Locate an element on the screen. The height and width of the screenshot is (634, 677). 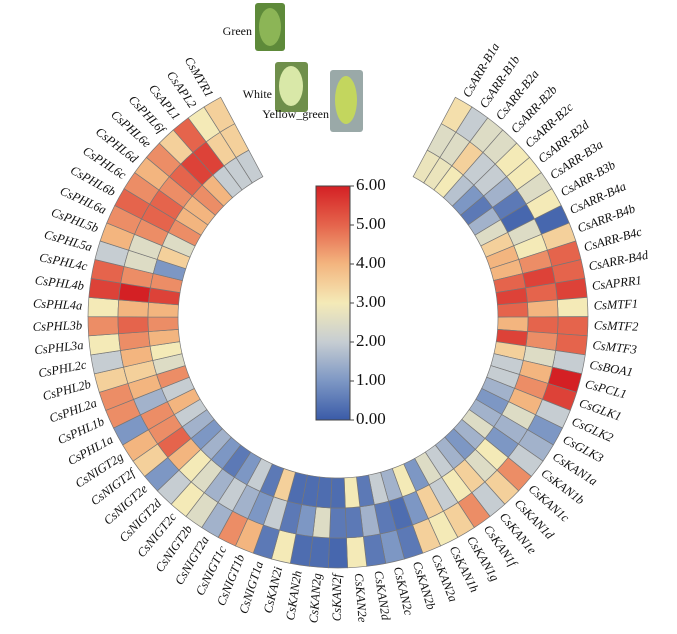
gene-label: CsKAN2d is located at coordinates (382, 596).